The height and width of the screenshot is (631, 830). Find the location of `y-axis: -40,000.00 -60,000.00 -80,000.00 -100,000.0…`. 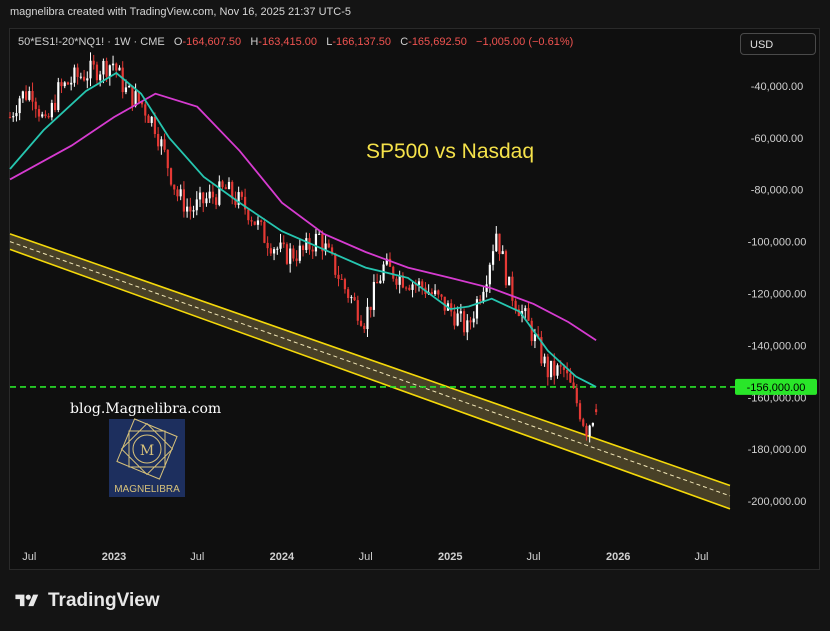

y-axis: -40,000.00 -60,000.00 -80,000.00 -100,000.0… is located at coordinates (776, 294).